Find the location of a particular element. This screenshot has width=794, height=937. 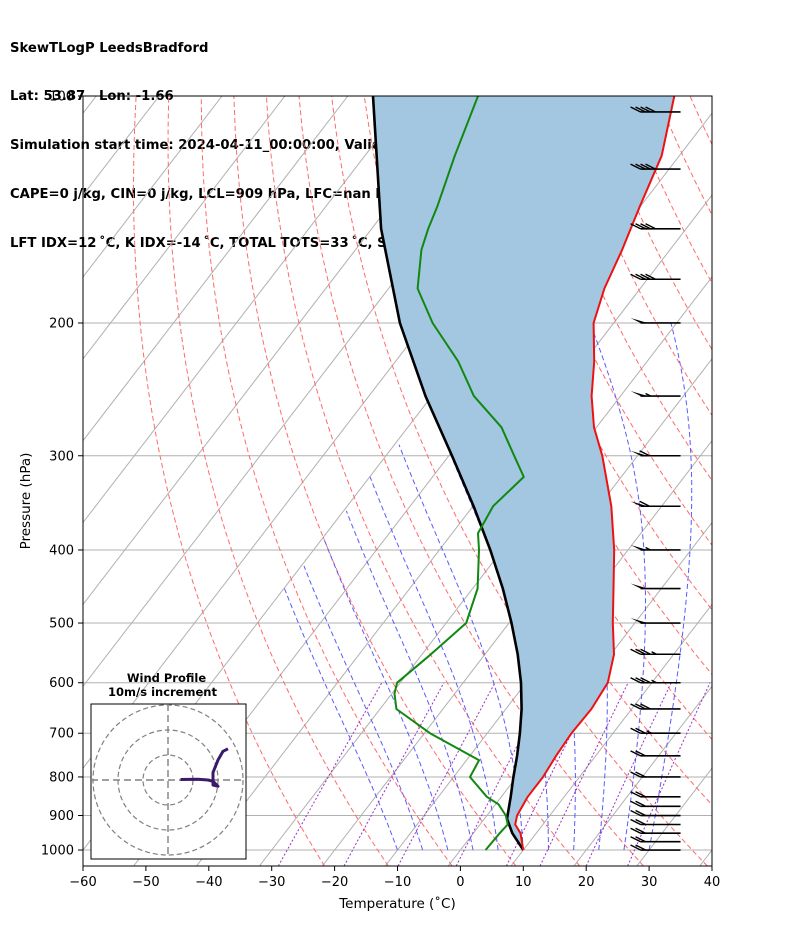

hodograph-subtitle: 10m/s increment is located at coordinates (162, 692).